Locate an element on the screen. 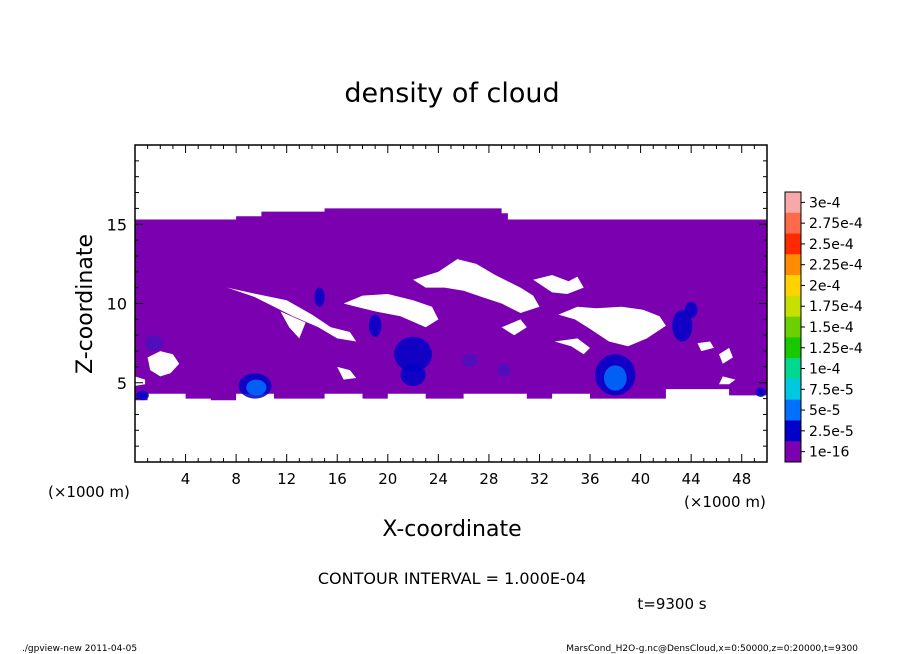 This screenshot has width=904, height=654. x-tick-label: 20 is located at coordinates (387, 479).